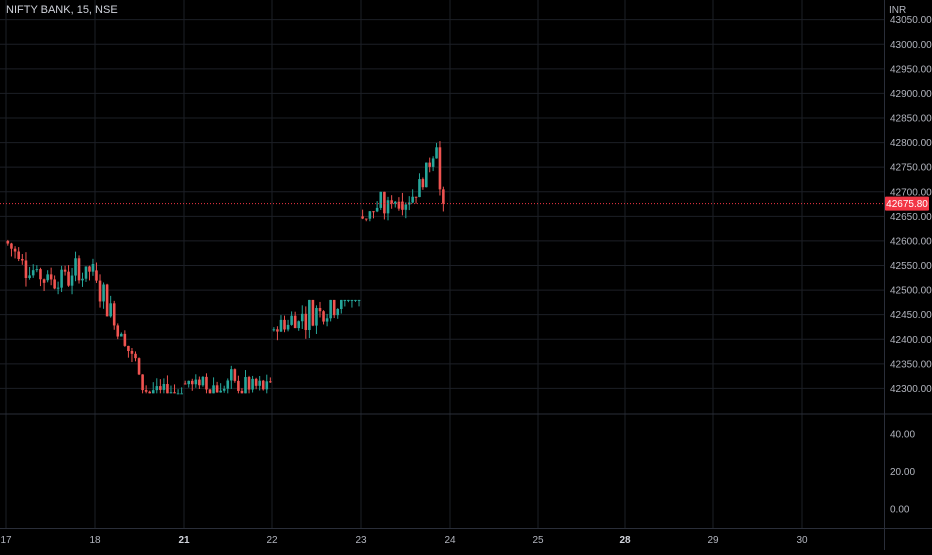 This screenshot has width=932, height=555. What do you see at coordinates (625, 540) in the screenshot?
I see `time-tick-label: 28` at bounding box center [625, 540].